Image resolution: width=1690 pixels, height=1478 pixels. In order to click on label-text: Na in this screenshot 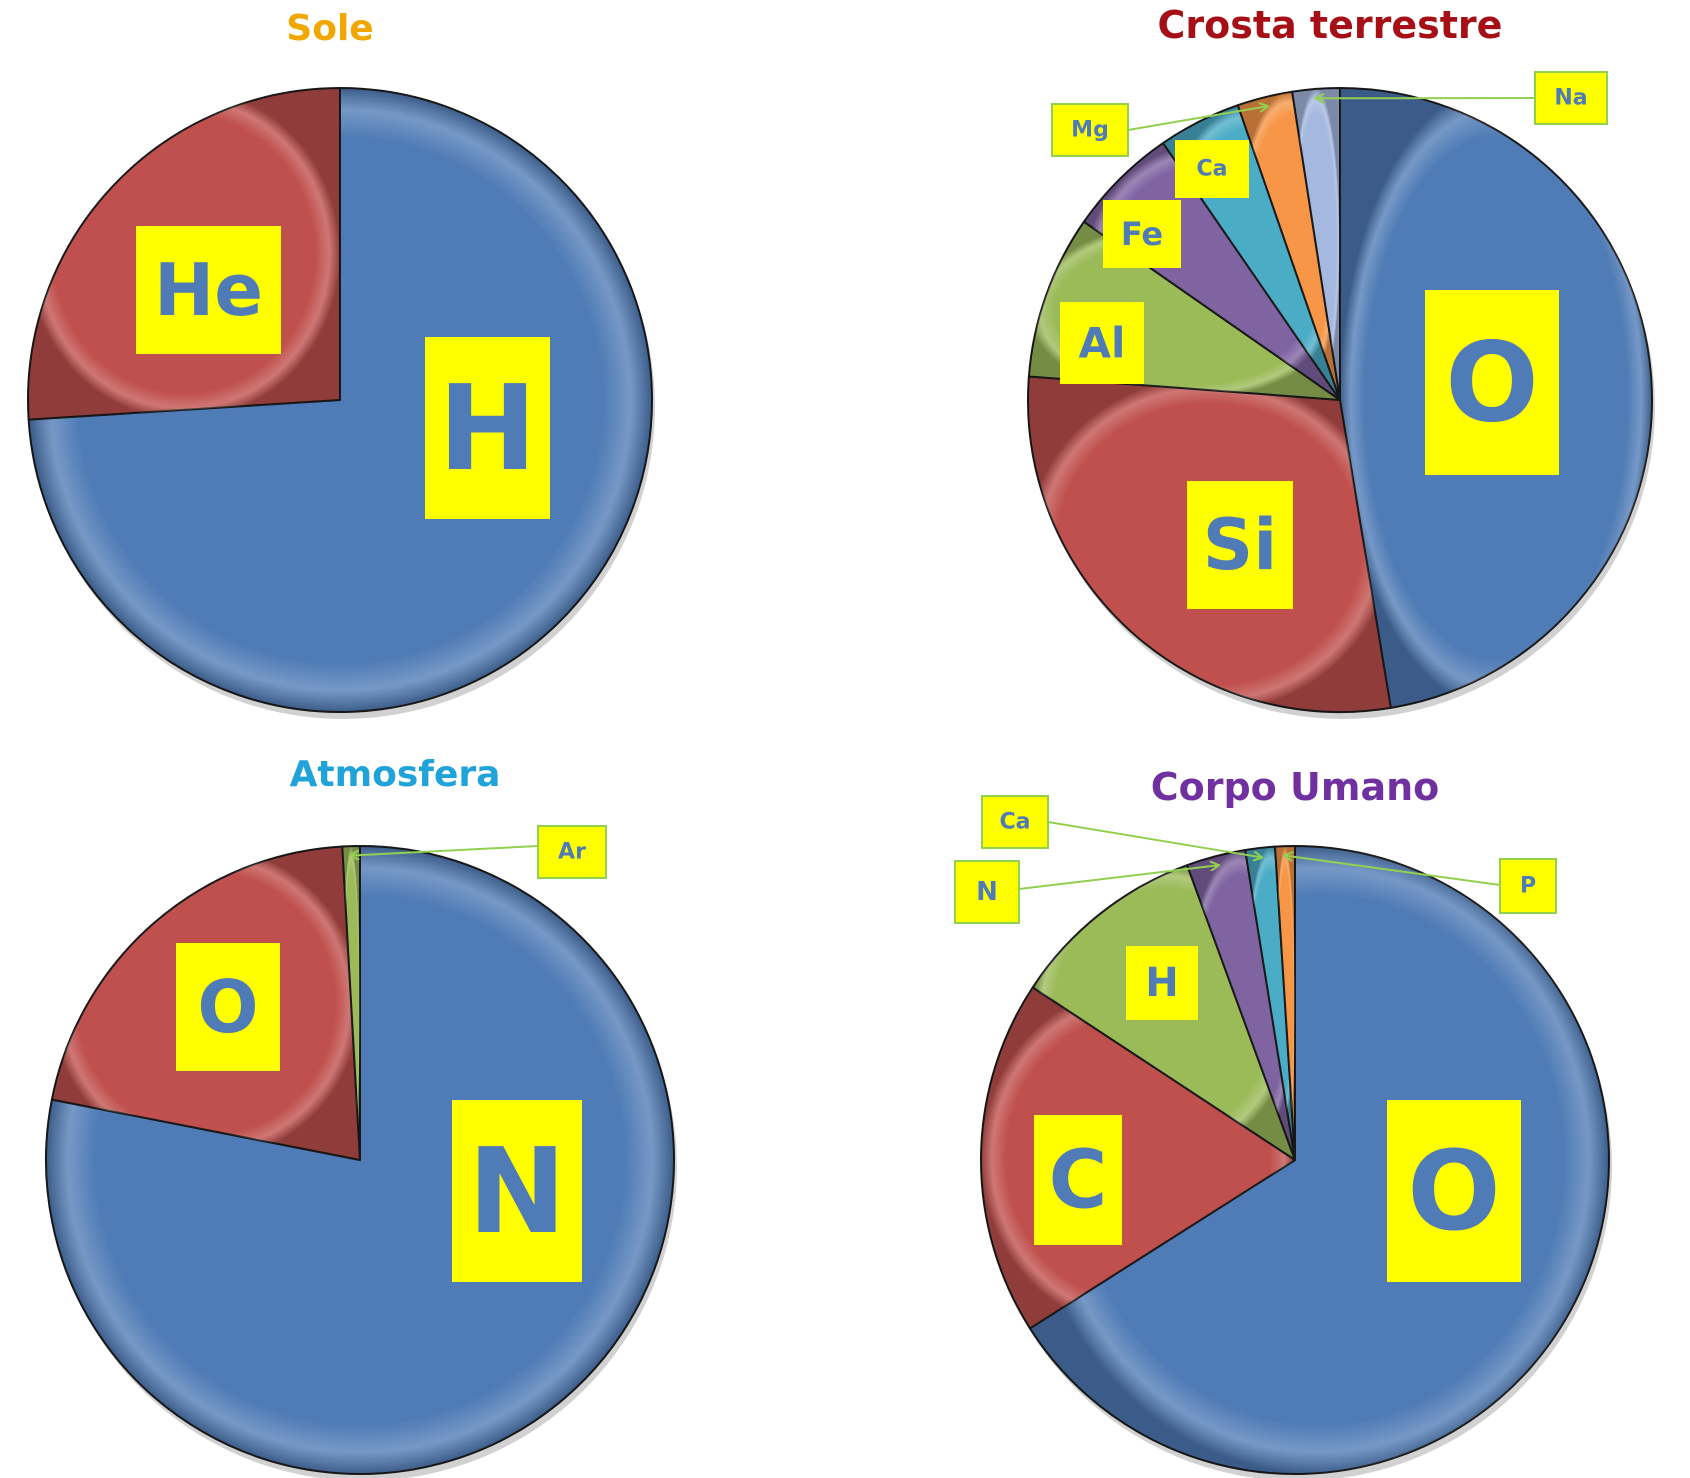, I will do `click(1570, 98)`.